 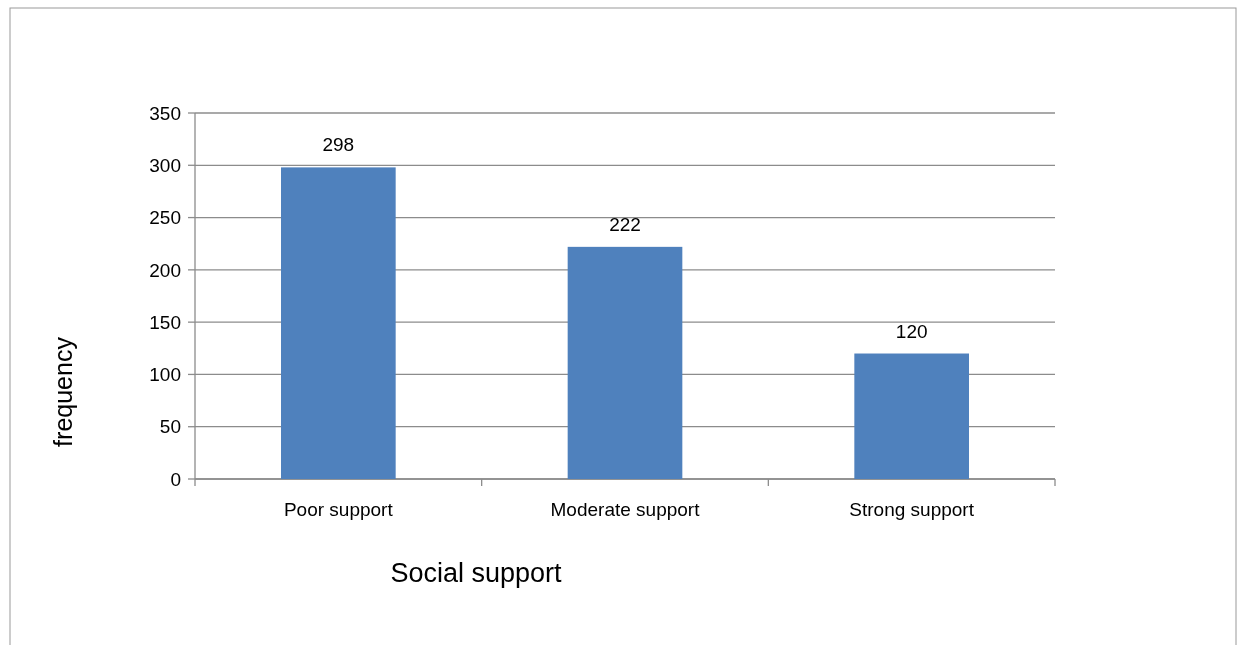 What do you see at coordinates (165, 113) in the screenshot?
I see `y-tick-label: 350` at bounding box center [165, 113].